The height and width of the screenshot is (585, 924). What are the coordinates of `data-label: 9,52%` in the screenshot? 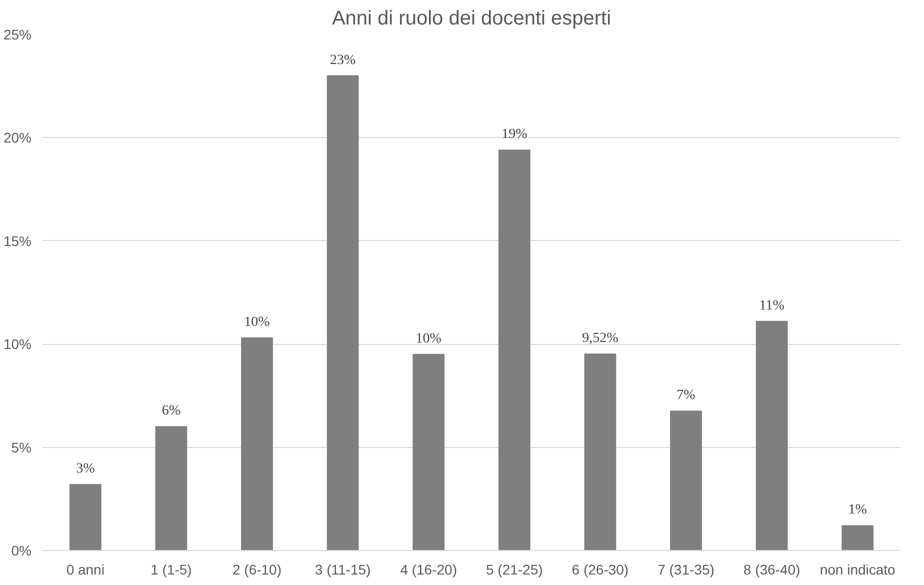 It's located at (600, 338).